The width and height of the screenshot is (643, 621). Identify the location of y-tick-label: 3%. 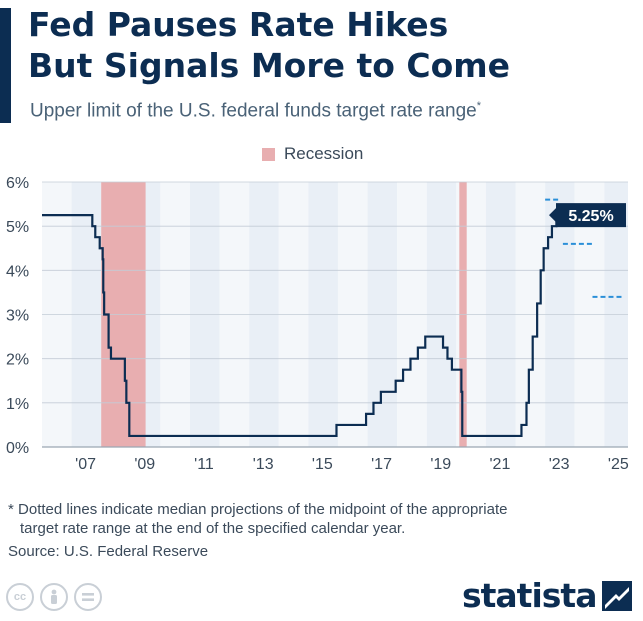
(17, 316).